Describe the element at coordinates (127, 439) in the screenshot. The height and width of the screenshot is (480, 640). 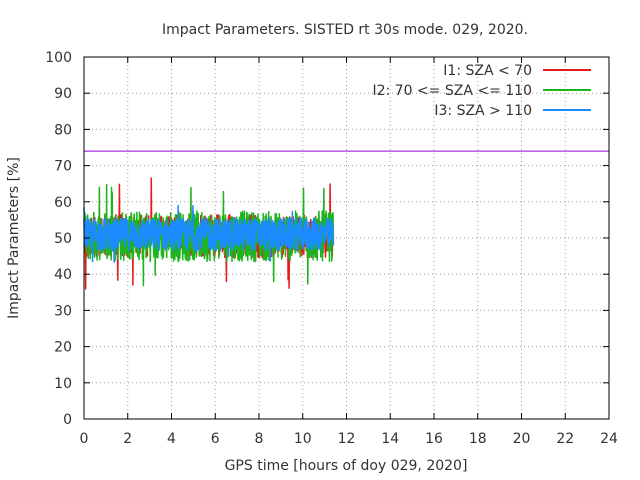
I see `x-tick-label: 2` at that location.